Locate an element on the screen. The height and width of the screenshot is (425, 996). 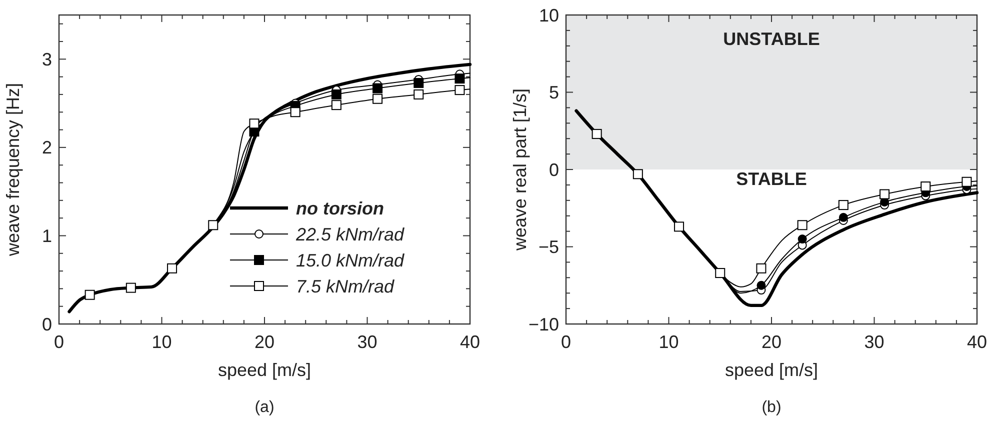
annotation: STABLE is located at coordinates (771, 178).